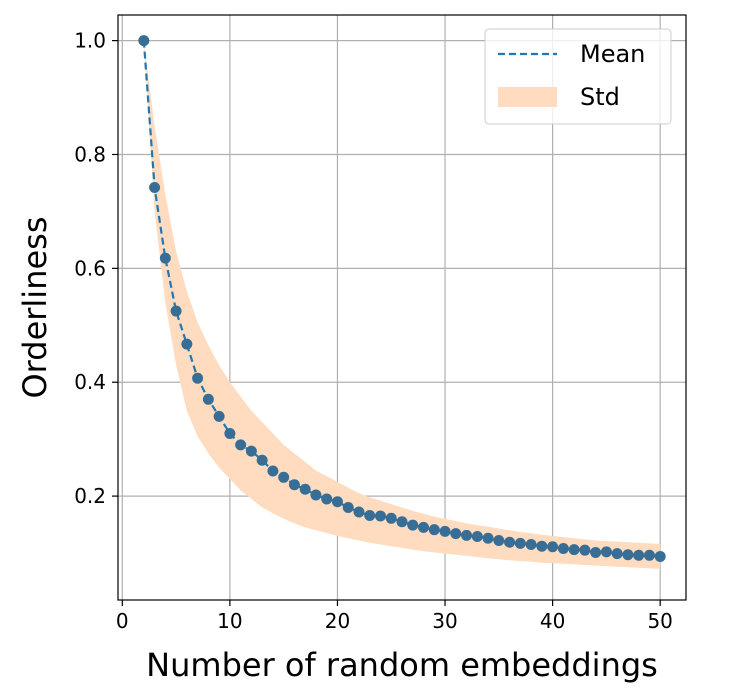  I want to click on x-tick-label: 10, so click(229, 621).